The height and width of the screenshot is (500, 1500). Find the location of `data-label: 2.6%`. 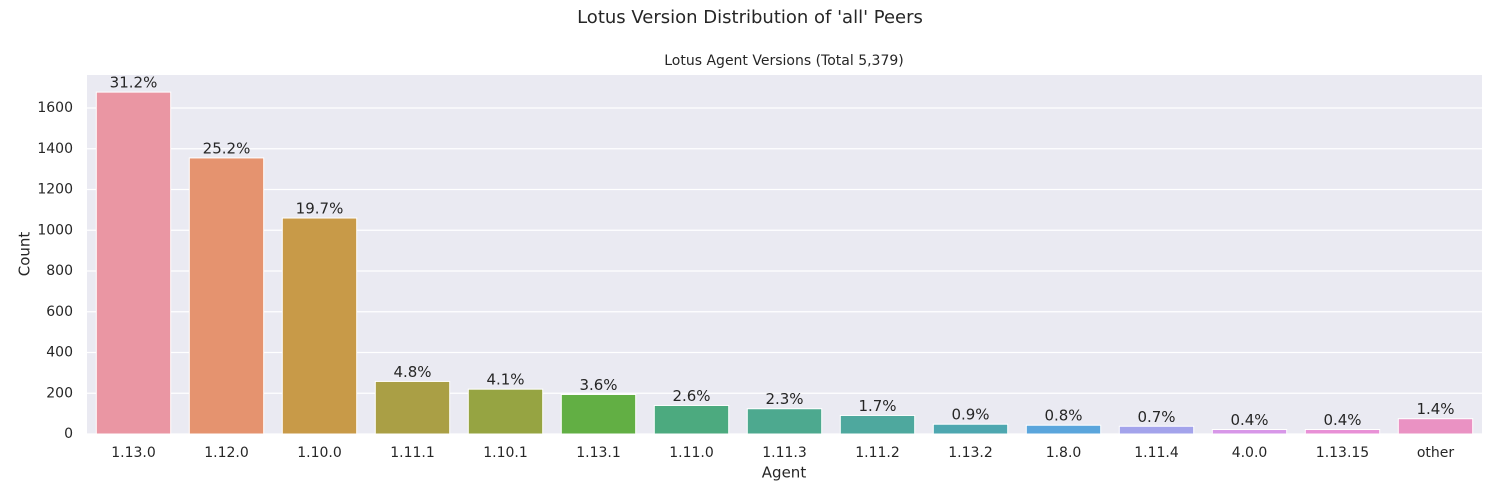

data-label: 2.6% is located at coordinates (691, 396).